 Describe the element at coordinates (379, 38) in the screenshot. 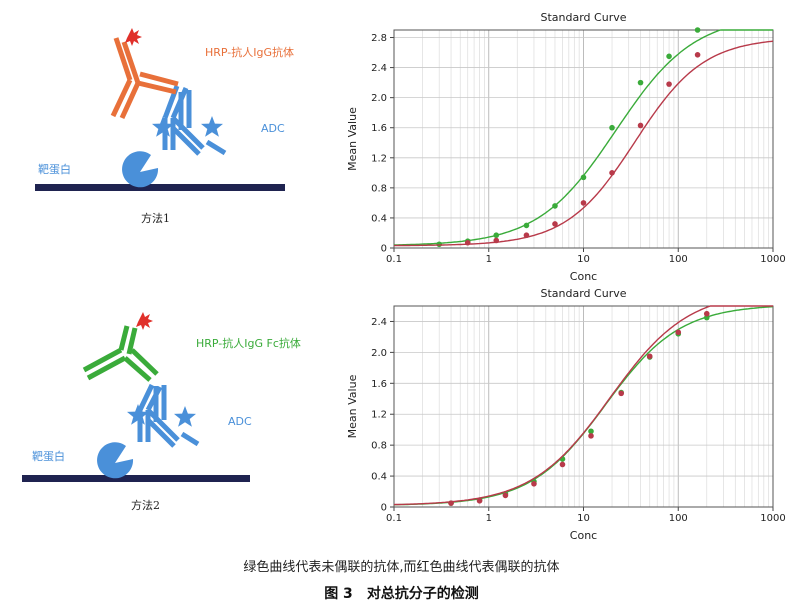

I see `y-tick-label: 2.8` at that location.